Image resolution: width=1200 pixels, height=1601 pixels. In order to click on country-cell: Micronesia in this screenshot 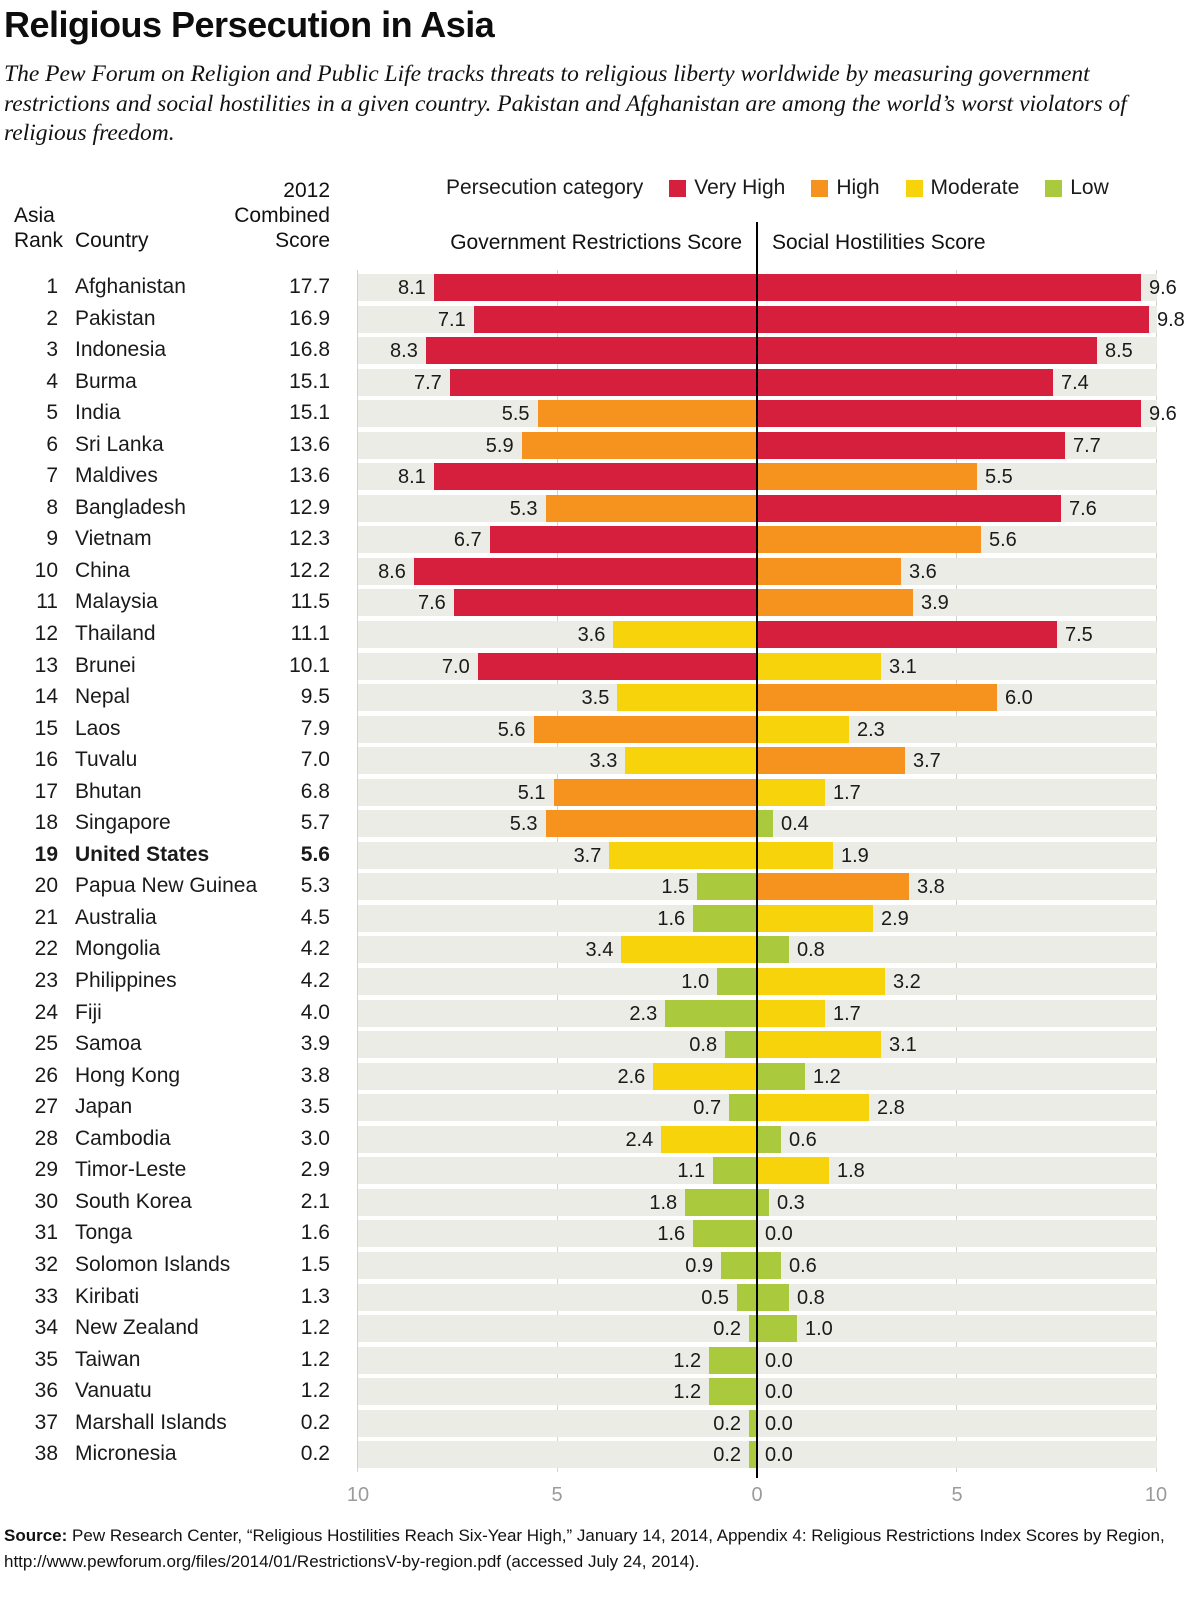, I will do `click(126, 1454)`.